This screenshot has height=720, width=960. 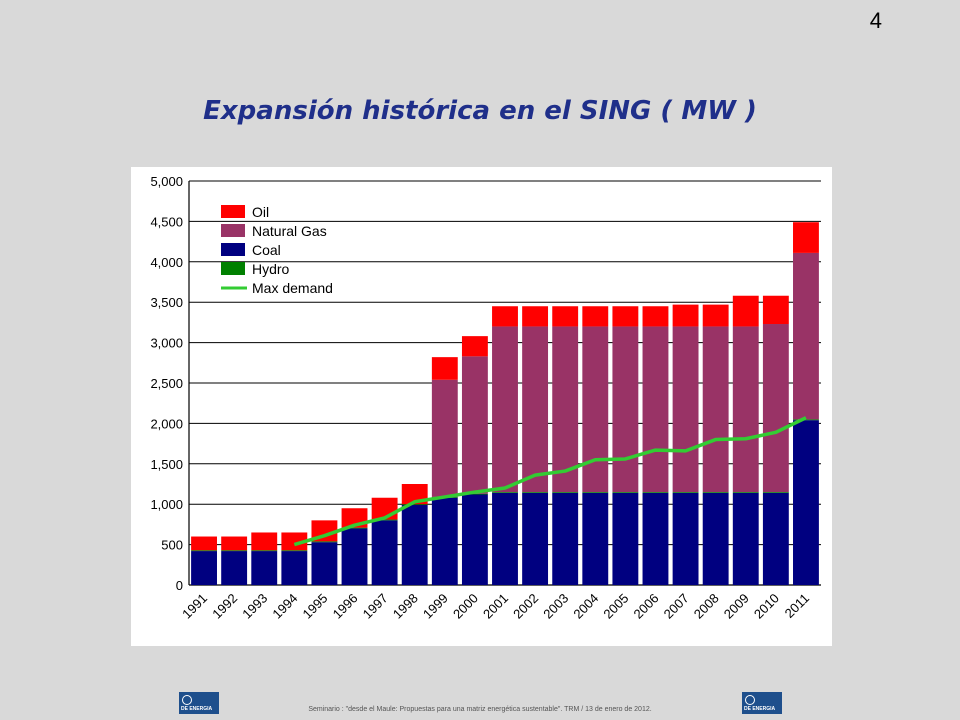 What do you see at coordinates (375, 606) in the screenshot?
I see `x-tick-label: 1997` at bounding box center [375, 606].